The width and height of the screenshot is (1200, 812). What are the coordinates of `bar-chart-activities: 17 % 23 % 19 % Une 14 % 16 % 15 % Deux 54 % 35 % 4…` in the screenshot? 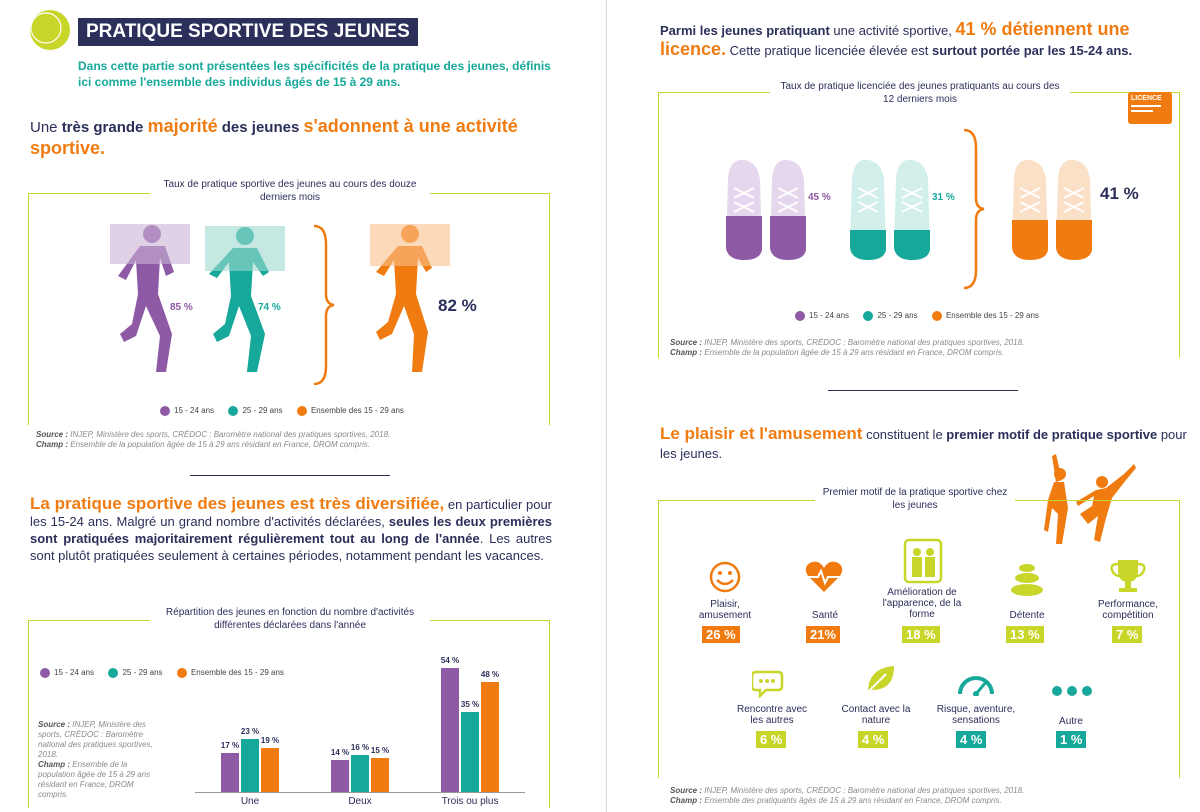 It's located at (360, 723).